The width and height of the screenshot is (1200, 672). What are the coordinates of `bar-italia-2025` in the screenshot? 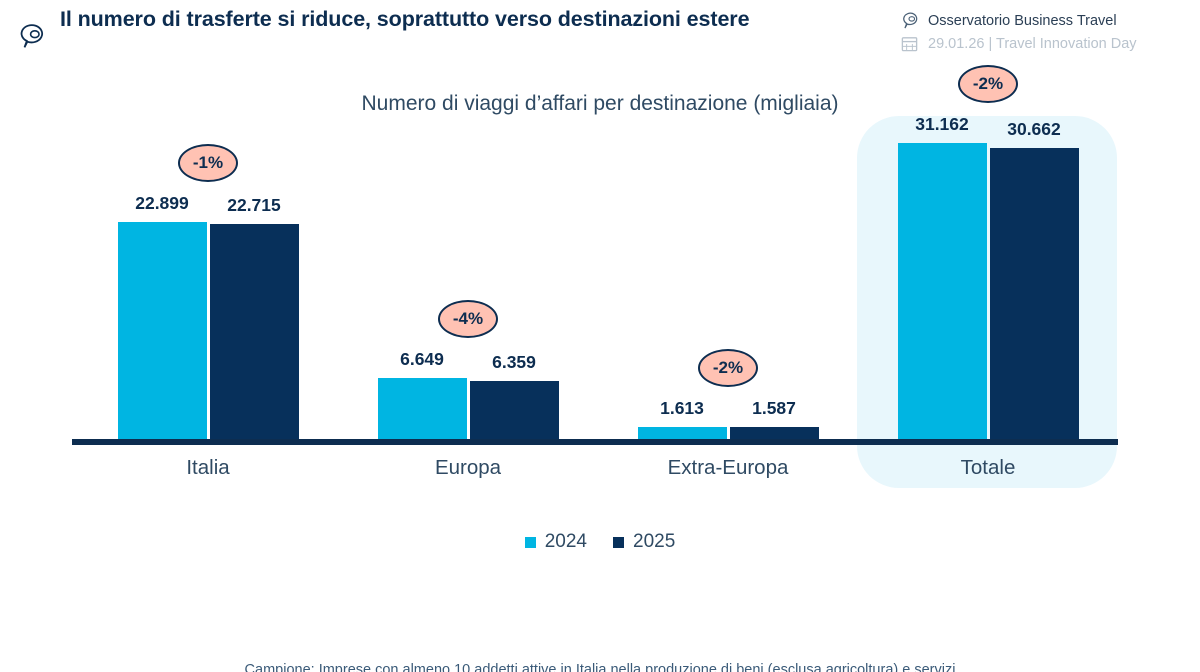 It's located at (254, 333).